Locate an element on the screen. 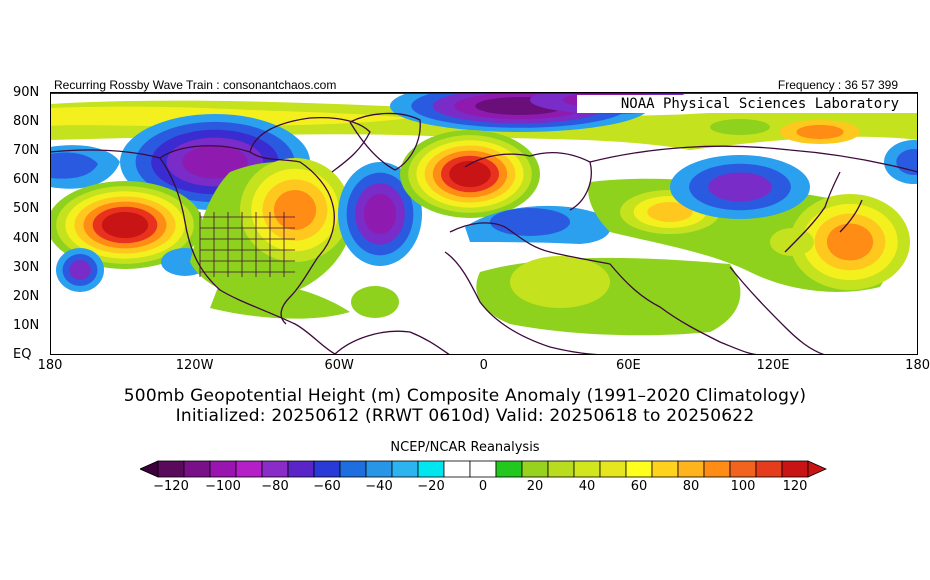  colorbar-tick-label: 100 is located at coordinates (743, 486).